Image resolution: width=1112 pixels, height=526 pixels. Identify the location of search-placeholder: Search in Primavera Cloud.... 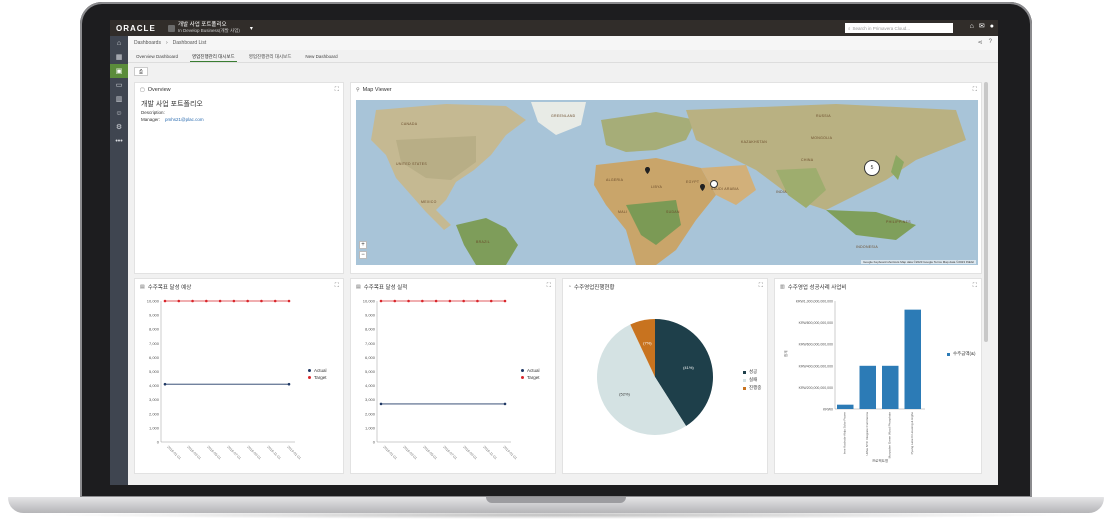
(881, 28).